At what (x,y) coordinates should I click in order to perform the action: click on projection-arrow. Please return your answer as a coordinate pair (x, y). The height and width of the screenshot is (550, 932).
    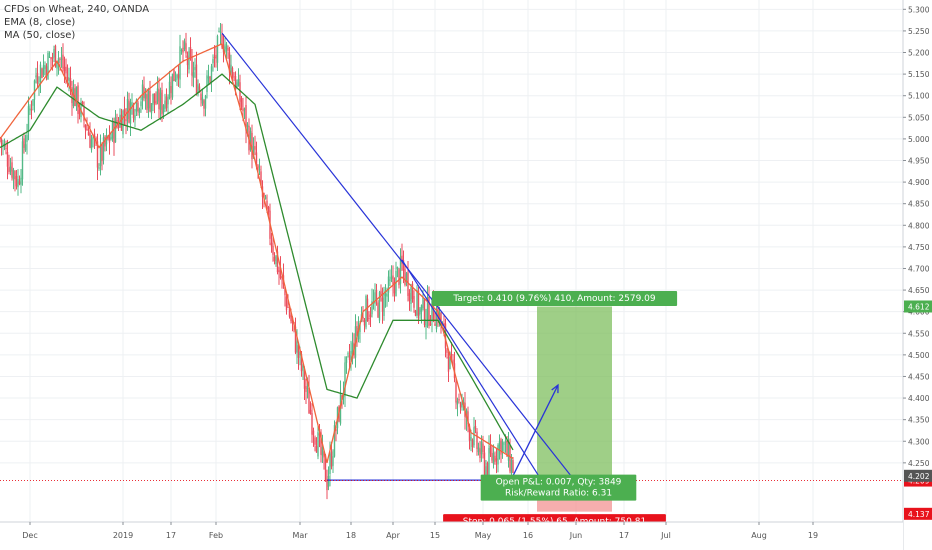
    Looking at the image, I should click on (535, 430).